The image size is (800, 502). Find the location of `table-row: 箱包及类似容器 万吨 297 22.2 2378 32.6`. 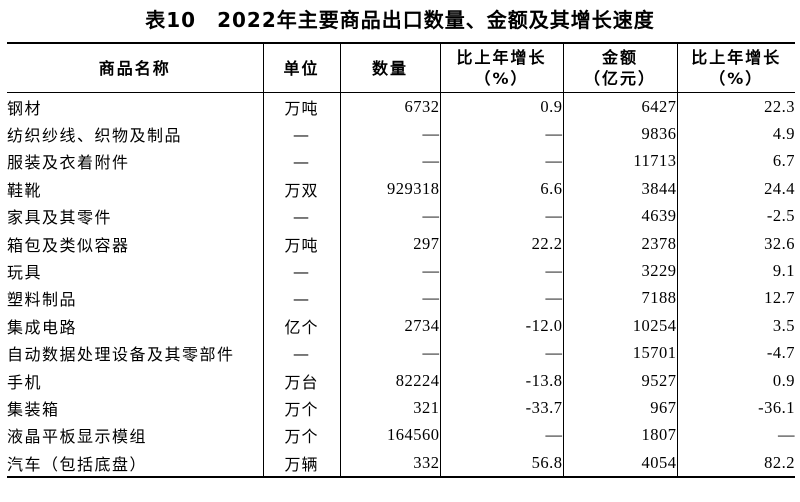

table-row: 箱包及类似容器 万吨 297 22.2 2378 32.6 is located at coordinates (401, 243).